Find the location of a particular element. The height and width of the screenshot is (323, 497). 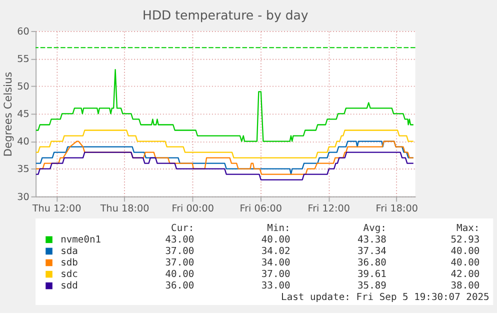

text: 43.00 is located at coordinates (179, 240).